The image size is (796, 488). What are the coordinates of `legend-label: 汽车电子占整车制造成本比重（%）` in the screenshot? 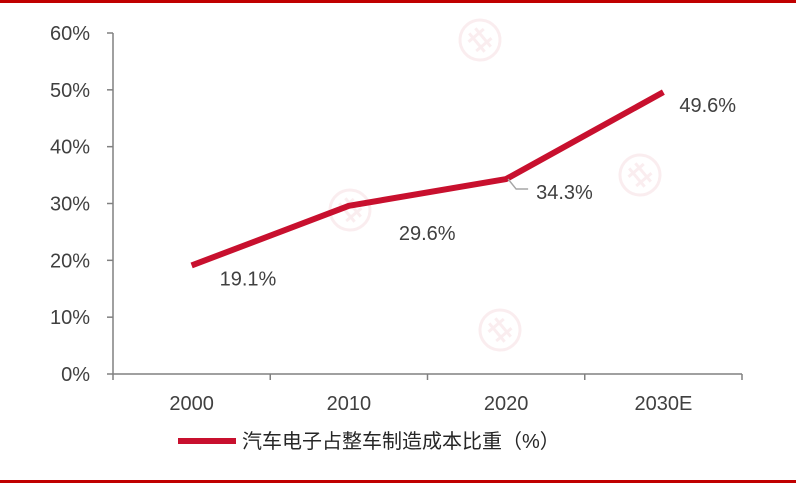 It's located at (401, 441).